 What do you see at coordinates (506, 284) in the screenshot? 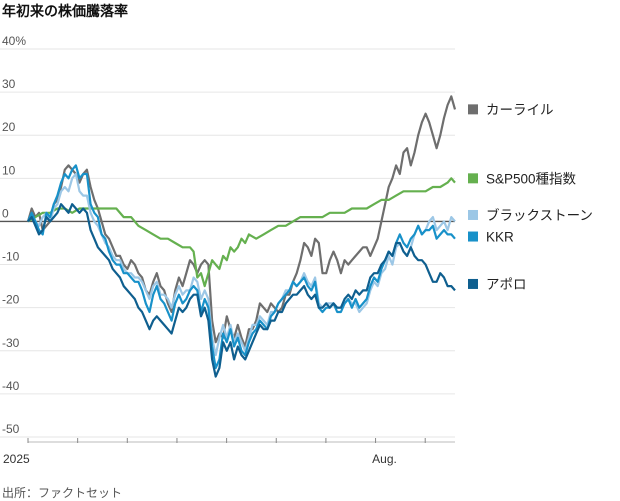
I see `legend-label: アポロ` at bounding box center [506, 284].